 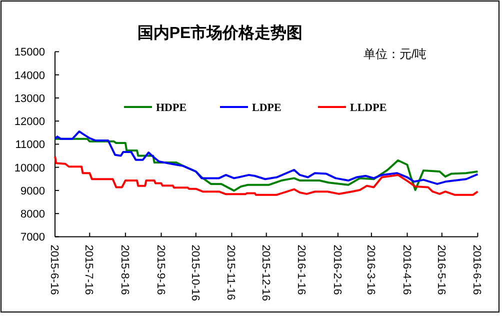 I want to click on legend-label: LLDPE, so click(x=368, y=108).